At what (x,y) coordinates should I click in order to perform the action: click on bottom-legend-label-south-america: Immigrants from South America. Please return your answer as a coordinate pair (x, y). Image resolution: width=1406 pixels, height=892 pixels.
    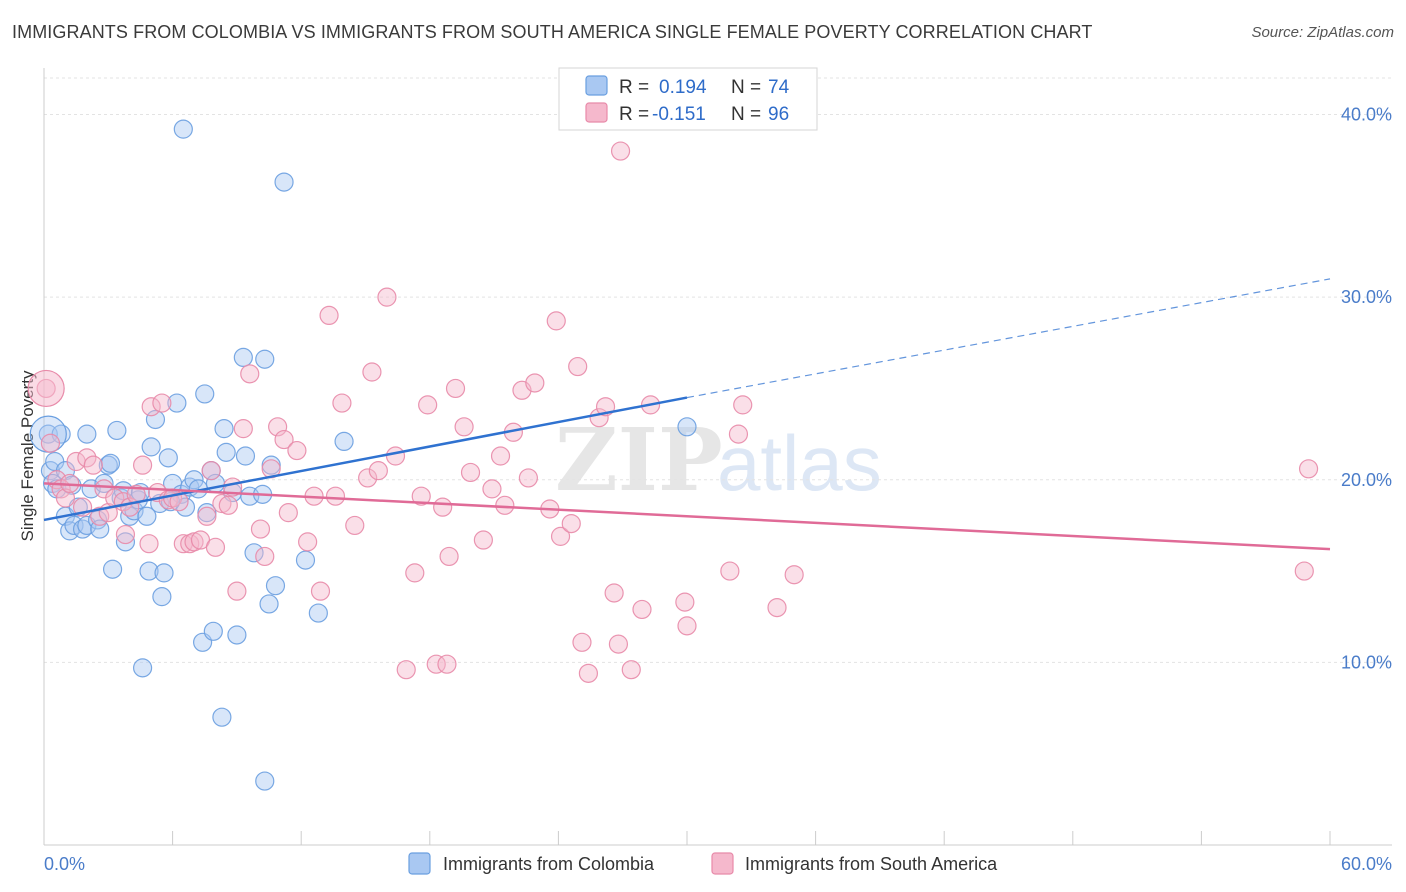
    Looking at the image, I should click on (871, 864).